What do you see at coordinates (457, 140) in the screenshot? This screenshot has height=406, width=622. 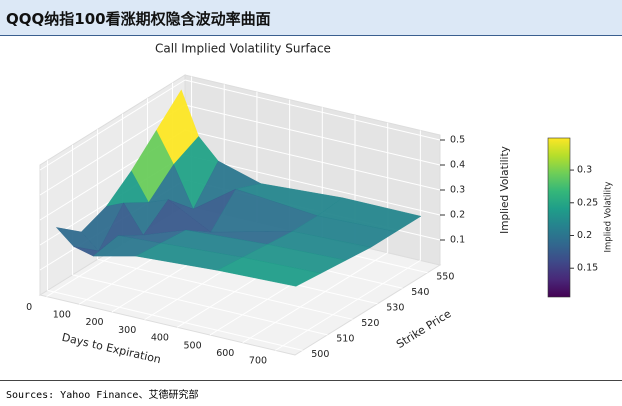 I see `z-tick-label: 0.5` at bounding box center [457, 140].